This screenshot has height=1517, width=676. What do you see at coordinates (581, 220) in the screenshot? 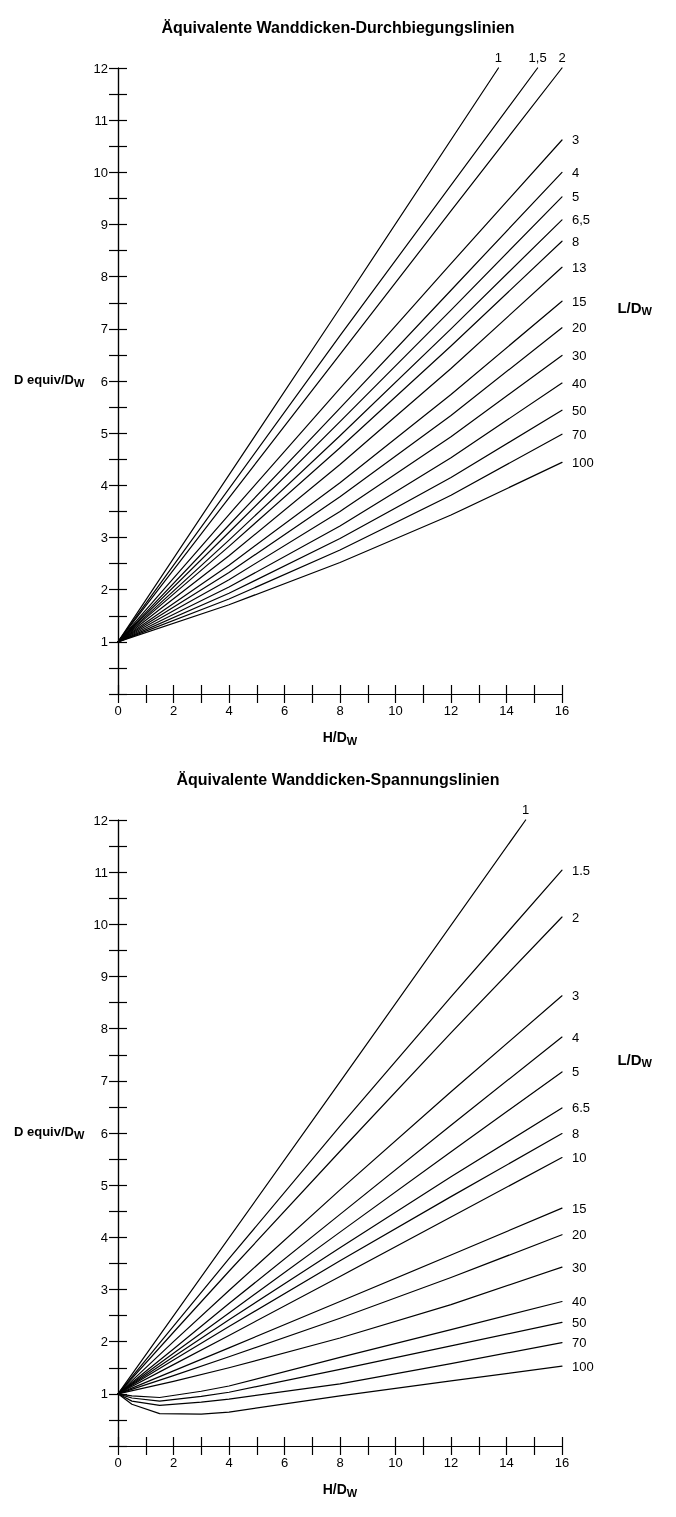
I see `series-label: 6,5` at bounding box center [581, 220].